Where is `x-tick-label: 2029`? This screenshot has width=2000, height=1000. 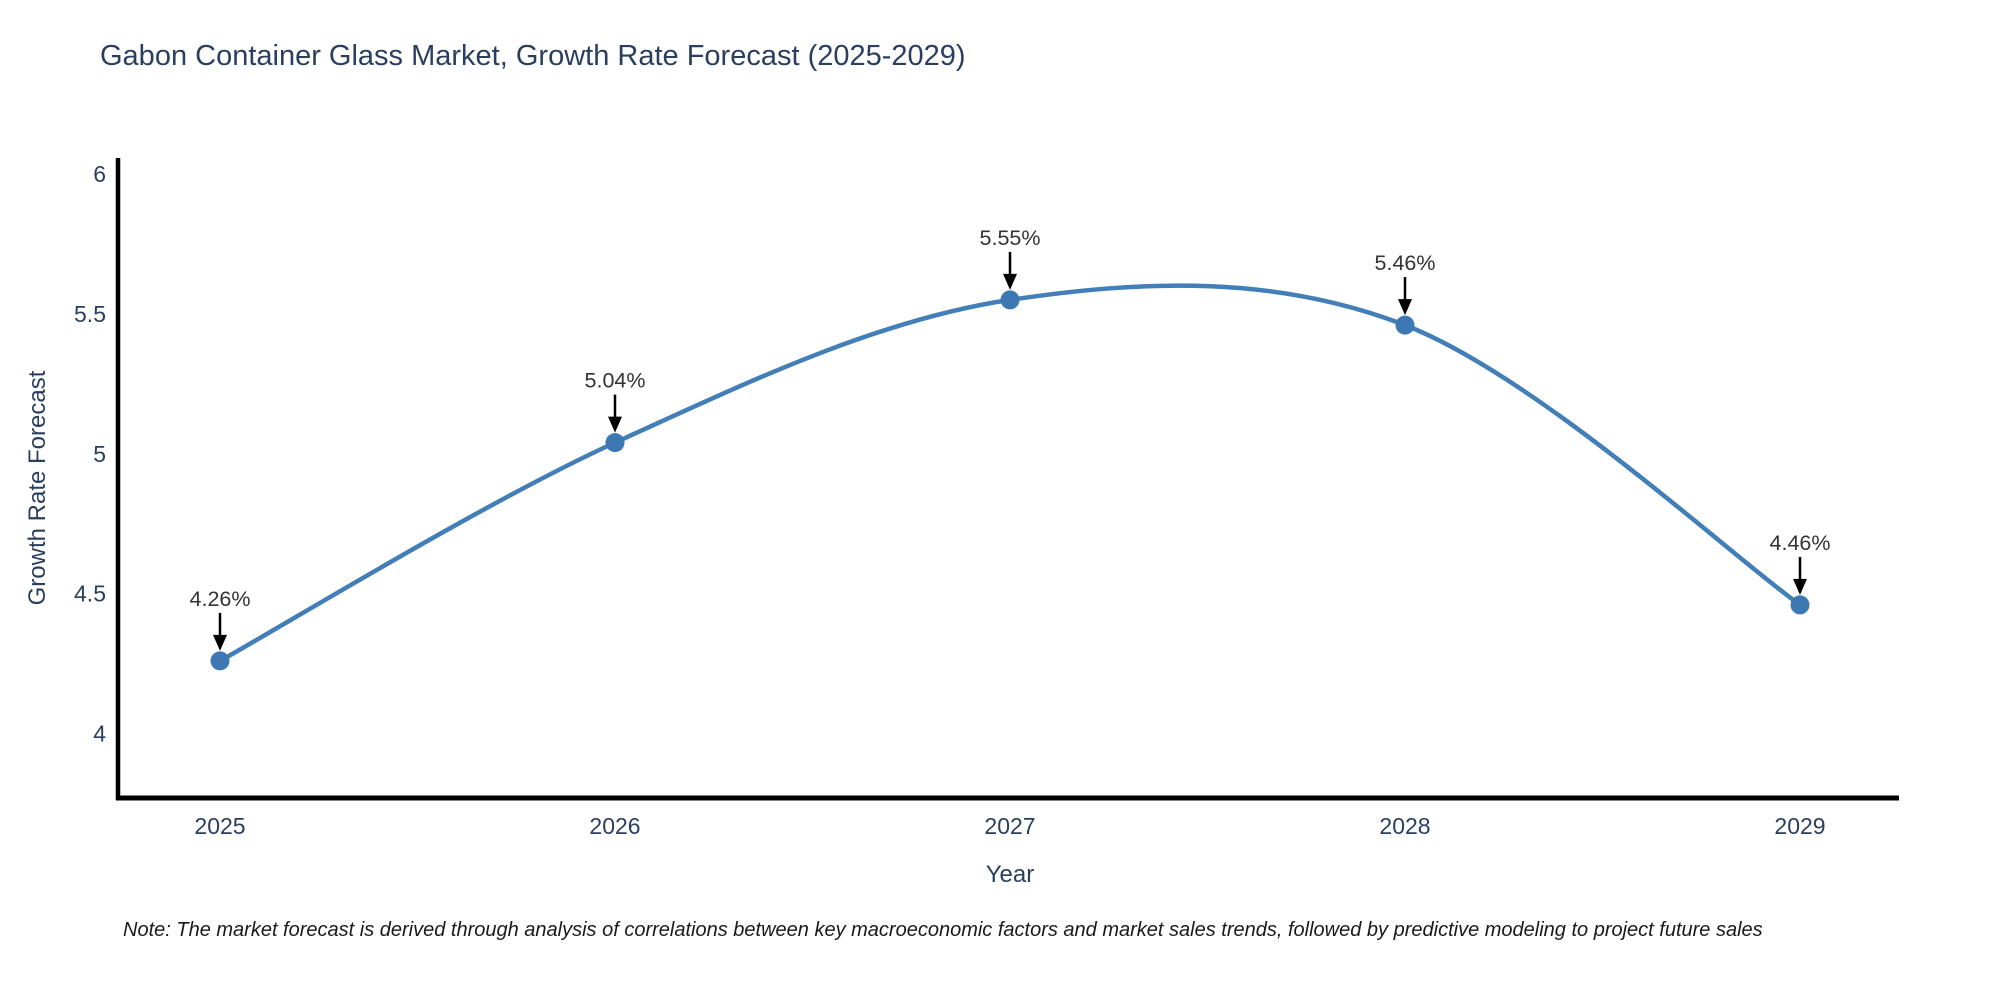
x-tick-label: 2029 is located at coordinates (1799, 826).